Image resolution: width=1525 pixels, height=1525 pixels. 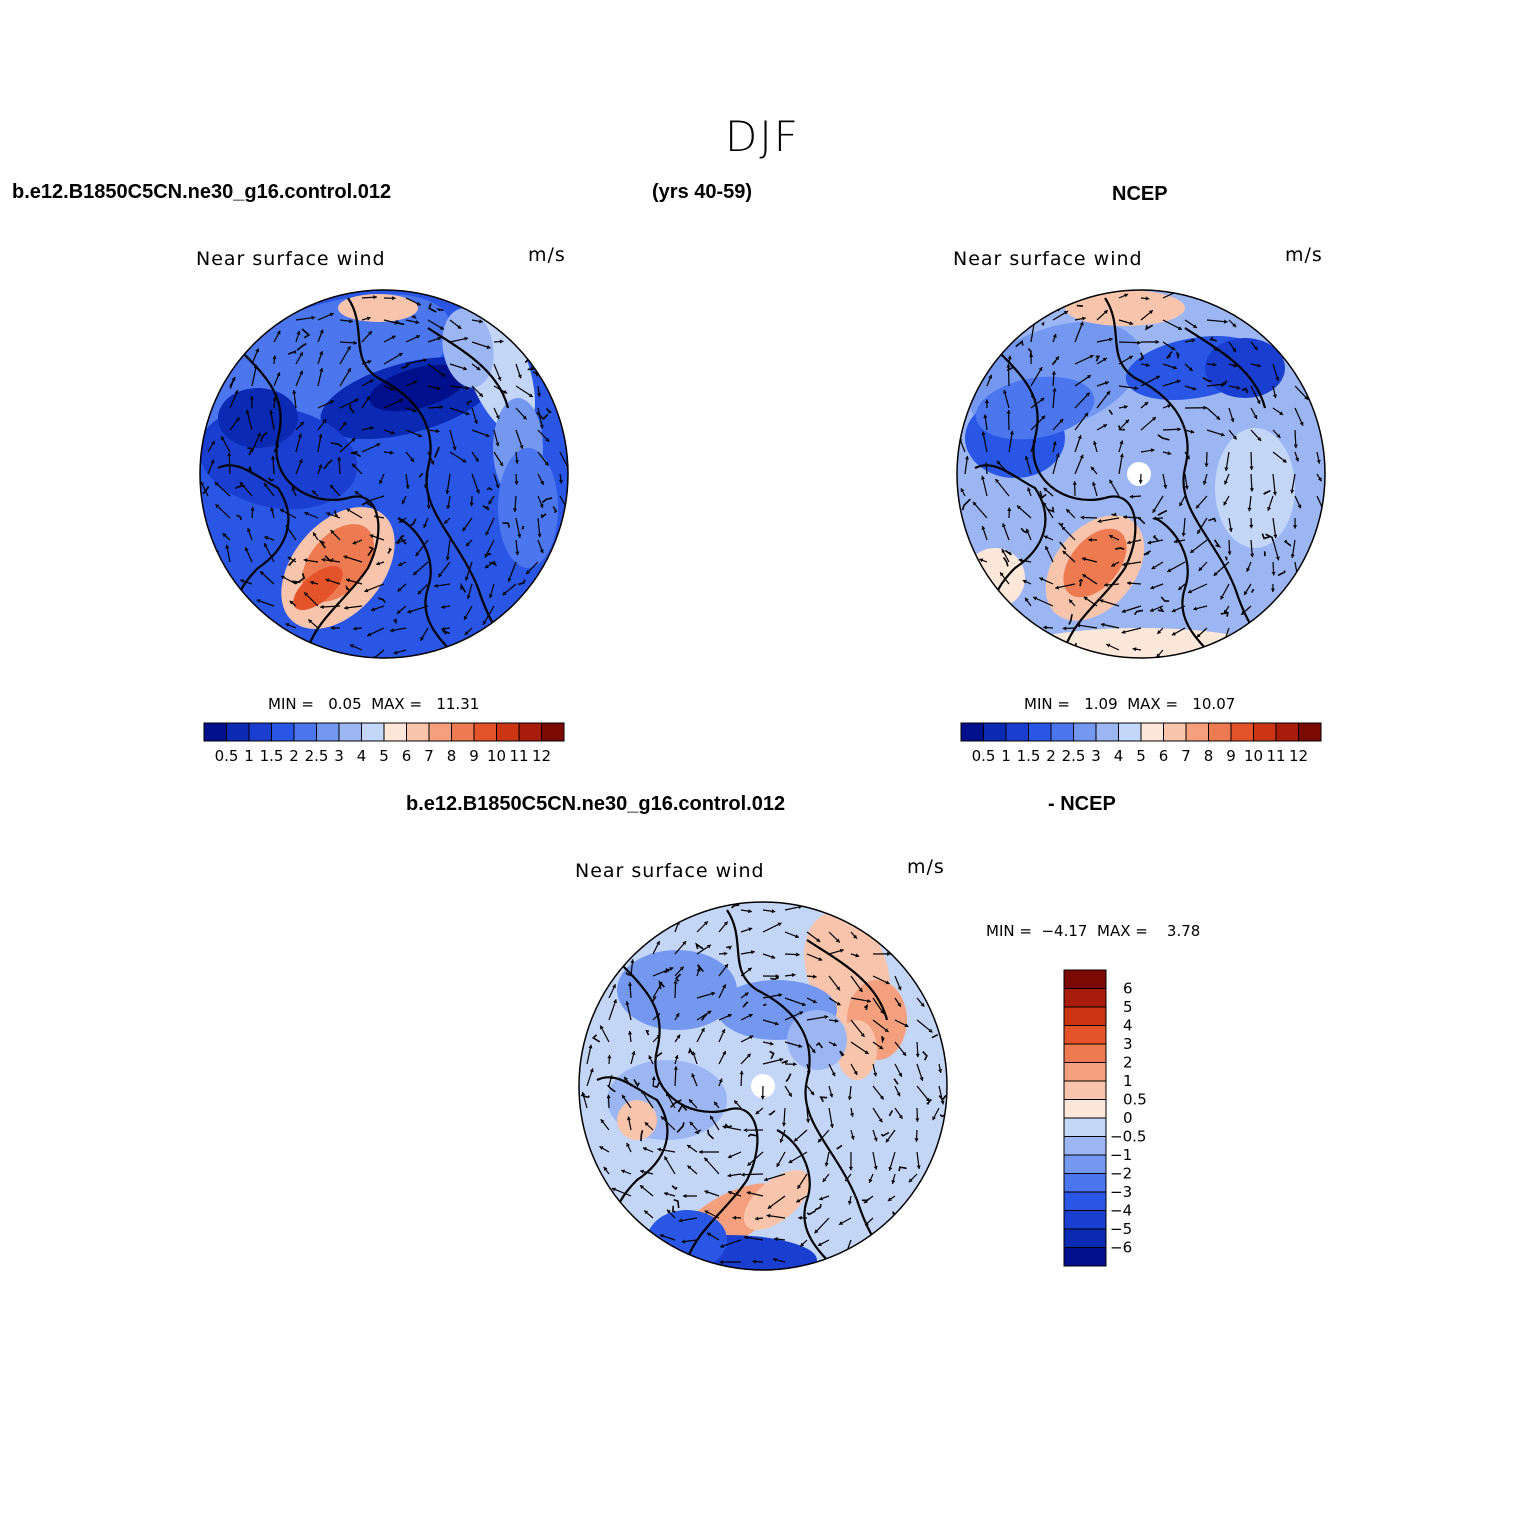 What do you see at coordinates (702, 192) in the screenshot?
I see `years-label: (yrs 40-59)` at bounding box center [702, 192].